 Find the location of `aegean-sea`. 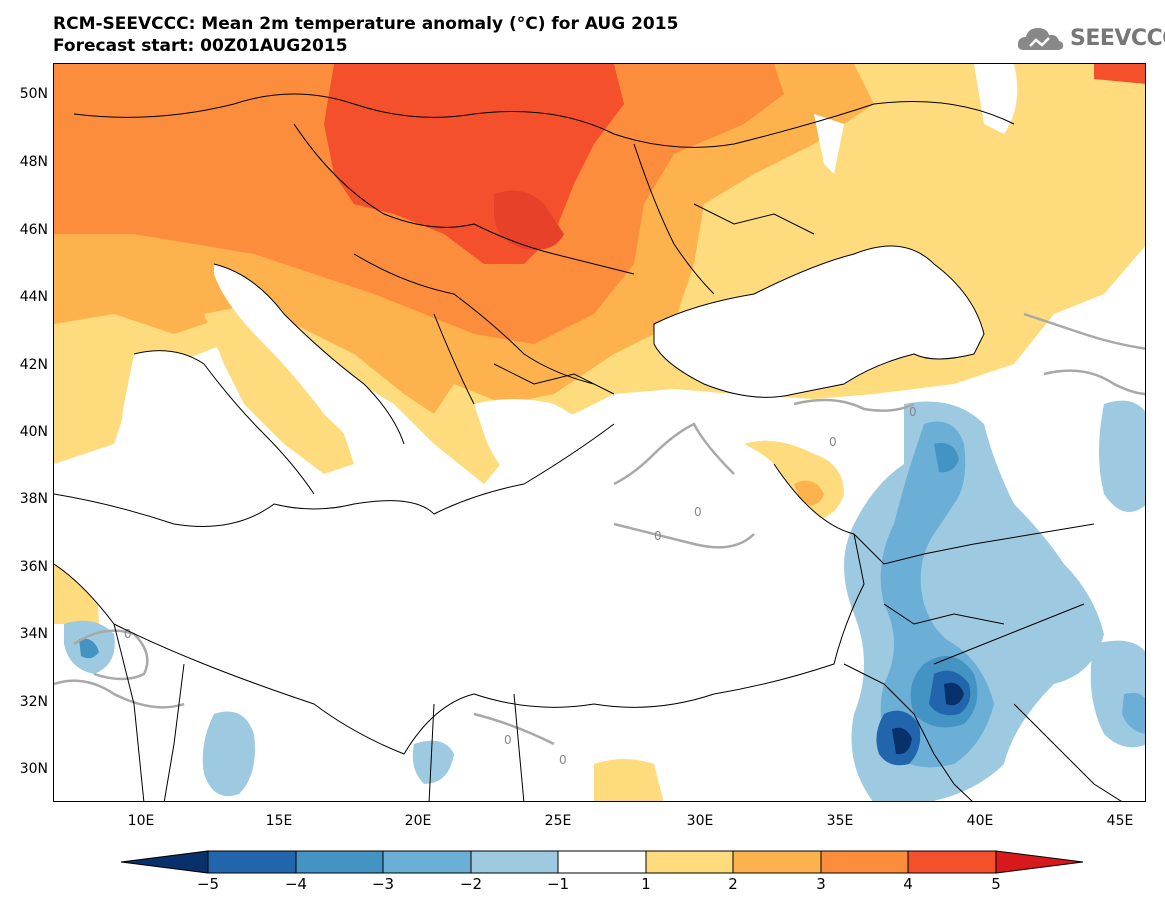

aegean-sea is located at coordinates (544, 453).